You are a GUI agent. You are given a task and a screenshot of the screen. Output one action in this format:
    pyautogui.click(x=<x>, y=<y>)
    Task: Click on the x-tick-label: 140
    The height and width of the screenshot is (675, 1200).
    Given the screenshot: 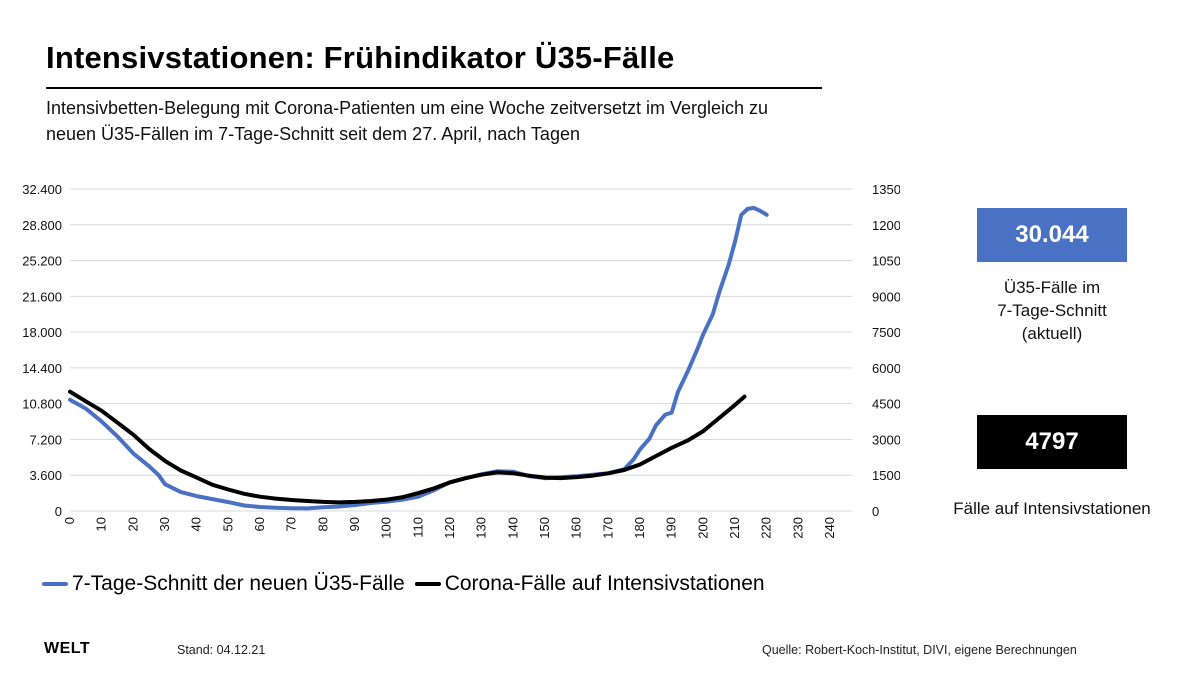 What is the action you would take?
    pyautogui.click(x=512, y=528)
    